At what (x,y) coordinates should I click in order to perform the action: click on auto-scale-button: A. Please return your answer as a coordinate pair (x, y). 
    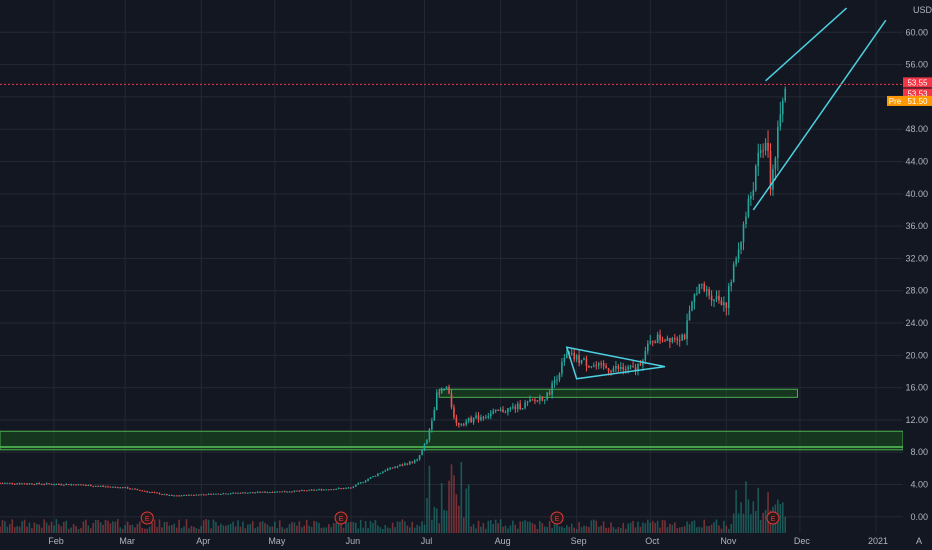
    Looking at the image, I should click on (919, 541).